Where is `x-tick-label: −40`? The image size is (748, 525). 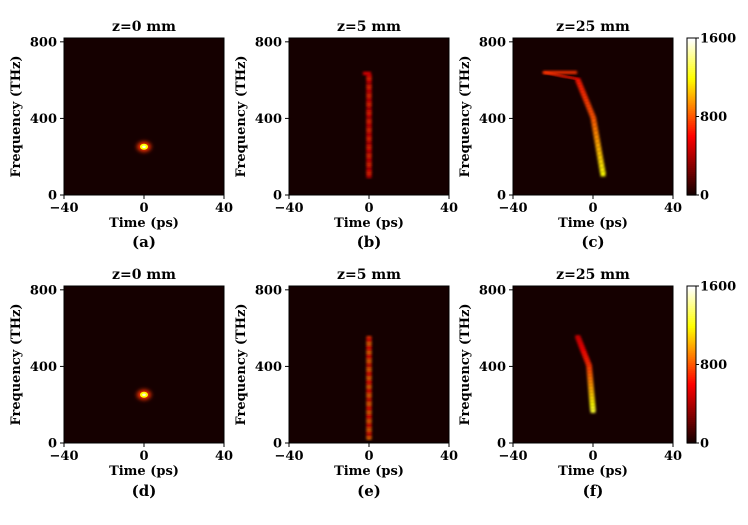
x-tick-label: −40 is located at coordinates (64, 208).